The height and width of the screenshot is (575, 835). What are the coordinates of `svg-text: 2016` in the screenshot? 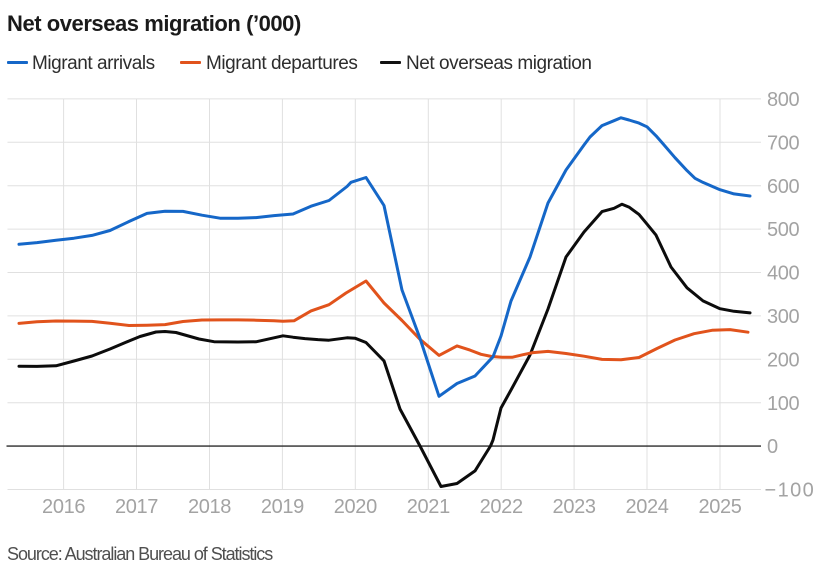 It's located at (63, 507).